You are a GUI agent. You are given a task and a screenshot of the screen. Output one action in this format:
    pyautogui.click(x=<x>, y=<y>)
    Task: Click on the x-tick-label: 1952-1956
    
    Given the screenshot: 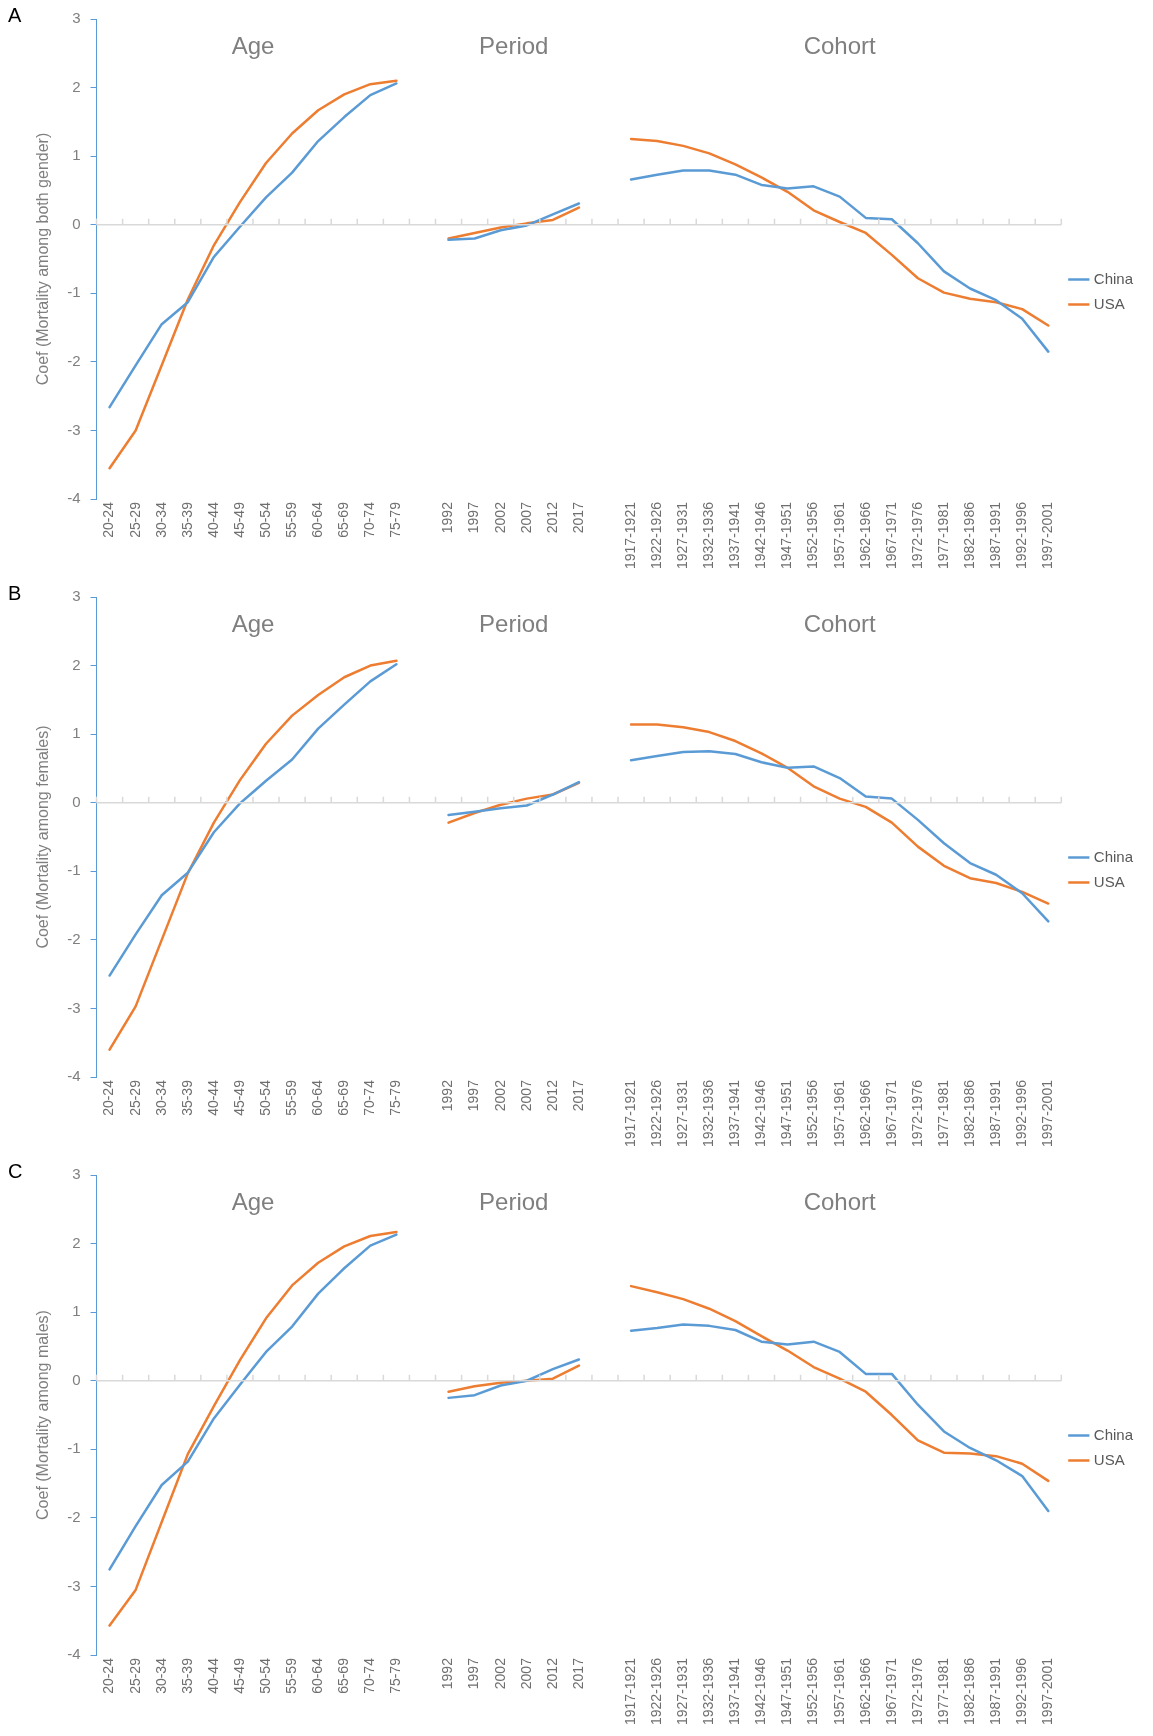 What is the action you would take?
    pyautogui.click(x=812, y=1113)
    